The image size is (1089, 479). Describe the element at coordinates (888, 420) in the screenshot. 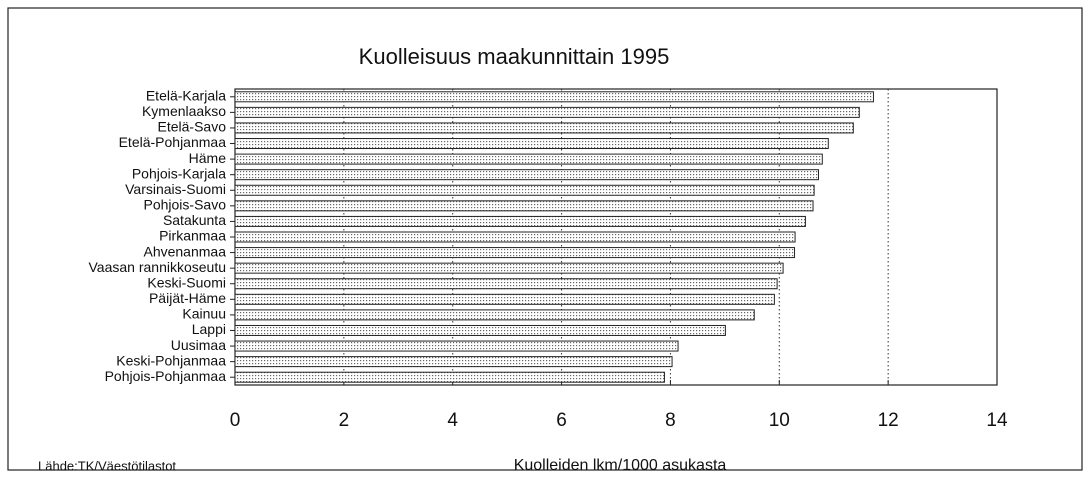

I see `x-tick-label: 12` at that location.